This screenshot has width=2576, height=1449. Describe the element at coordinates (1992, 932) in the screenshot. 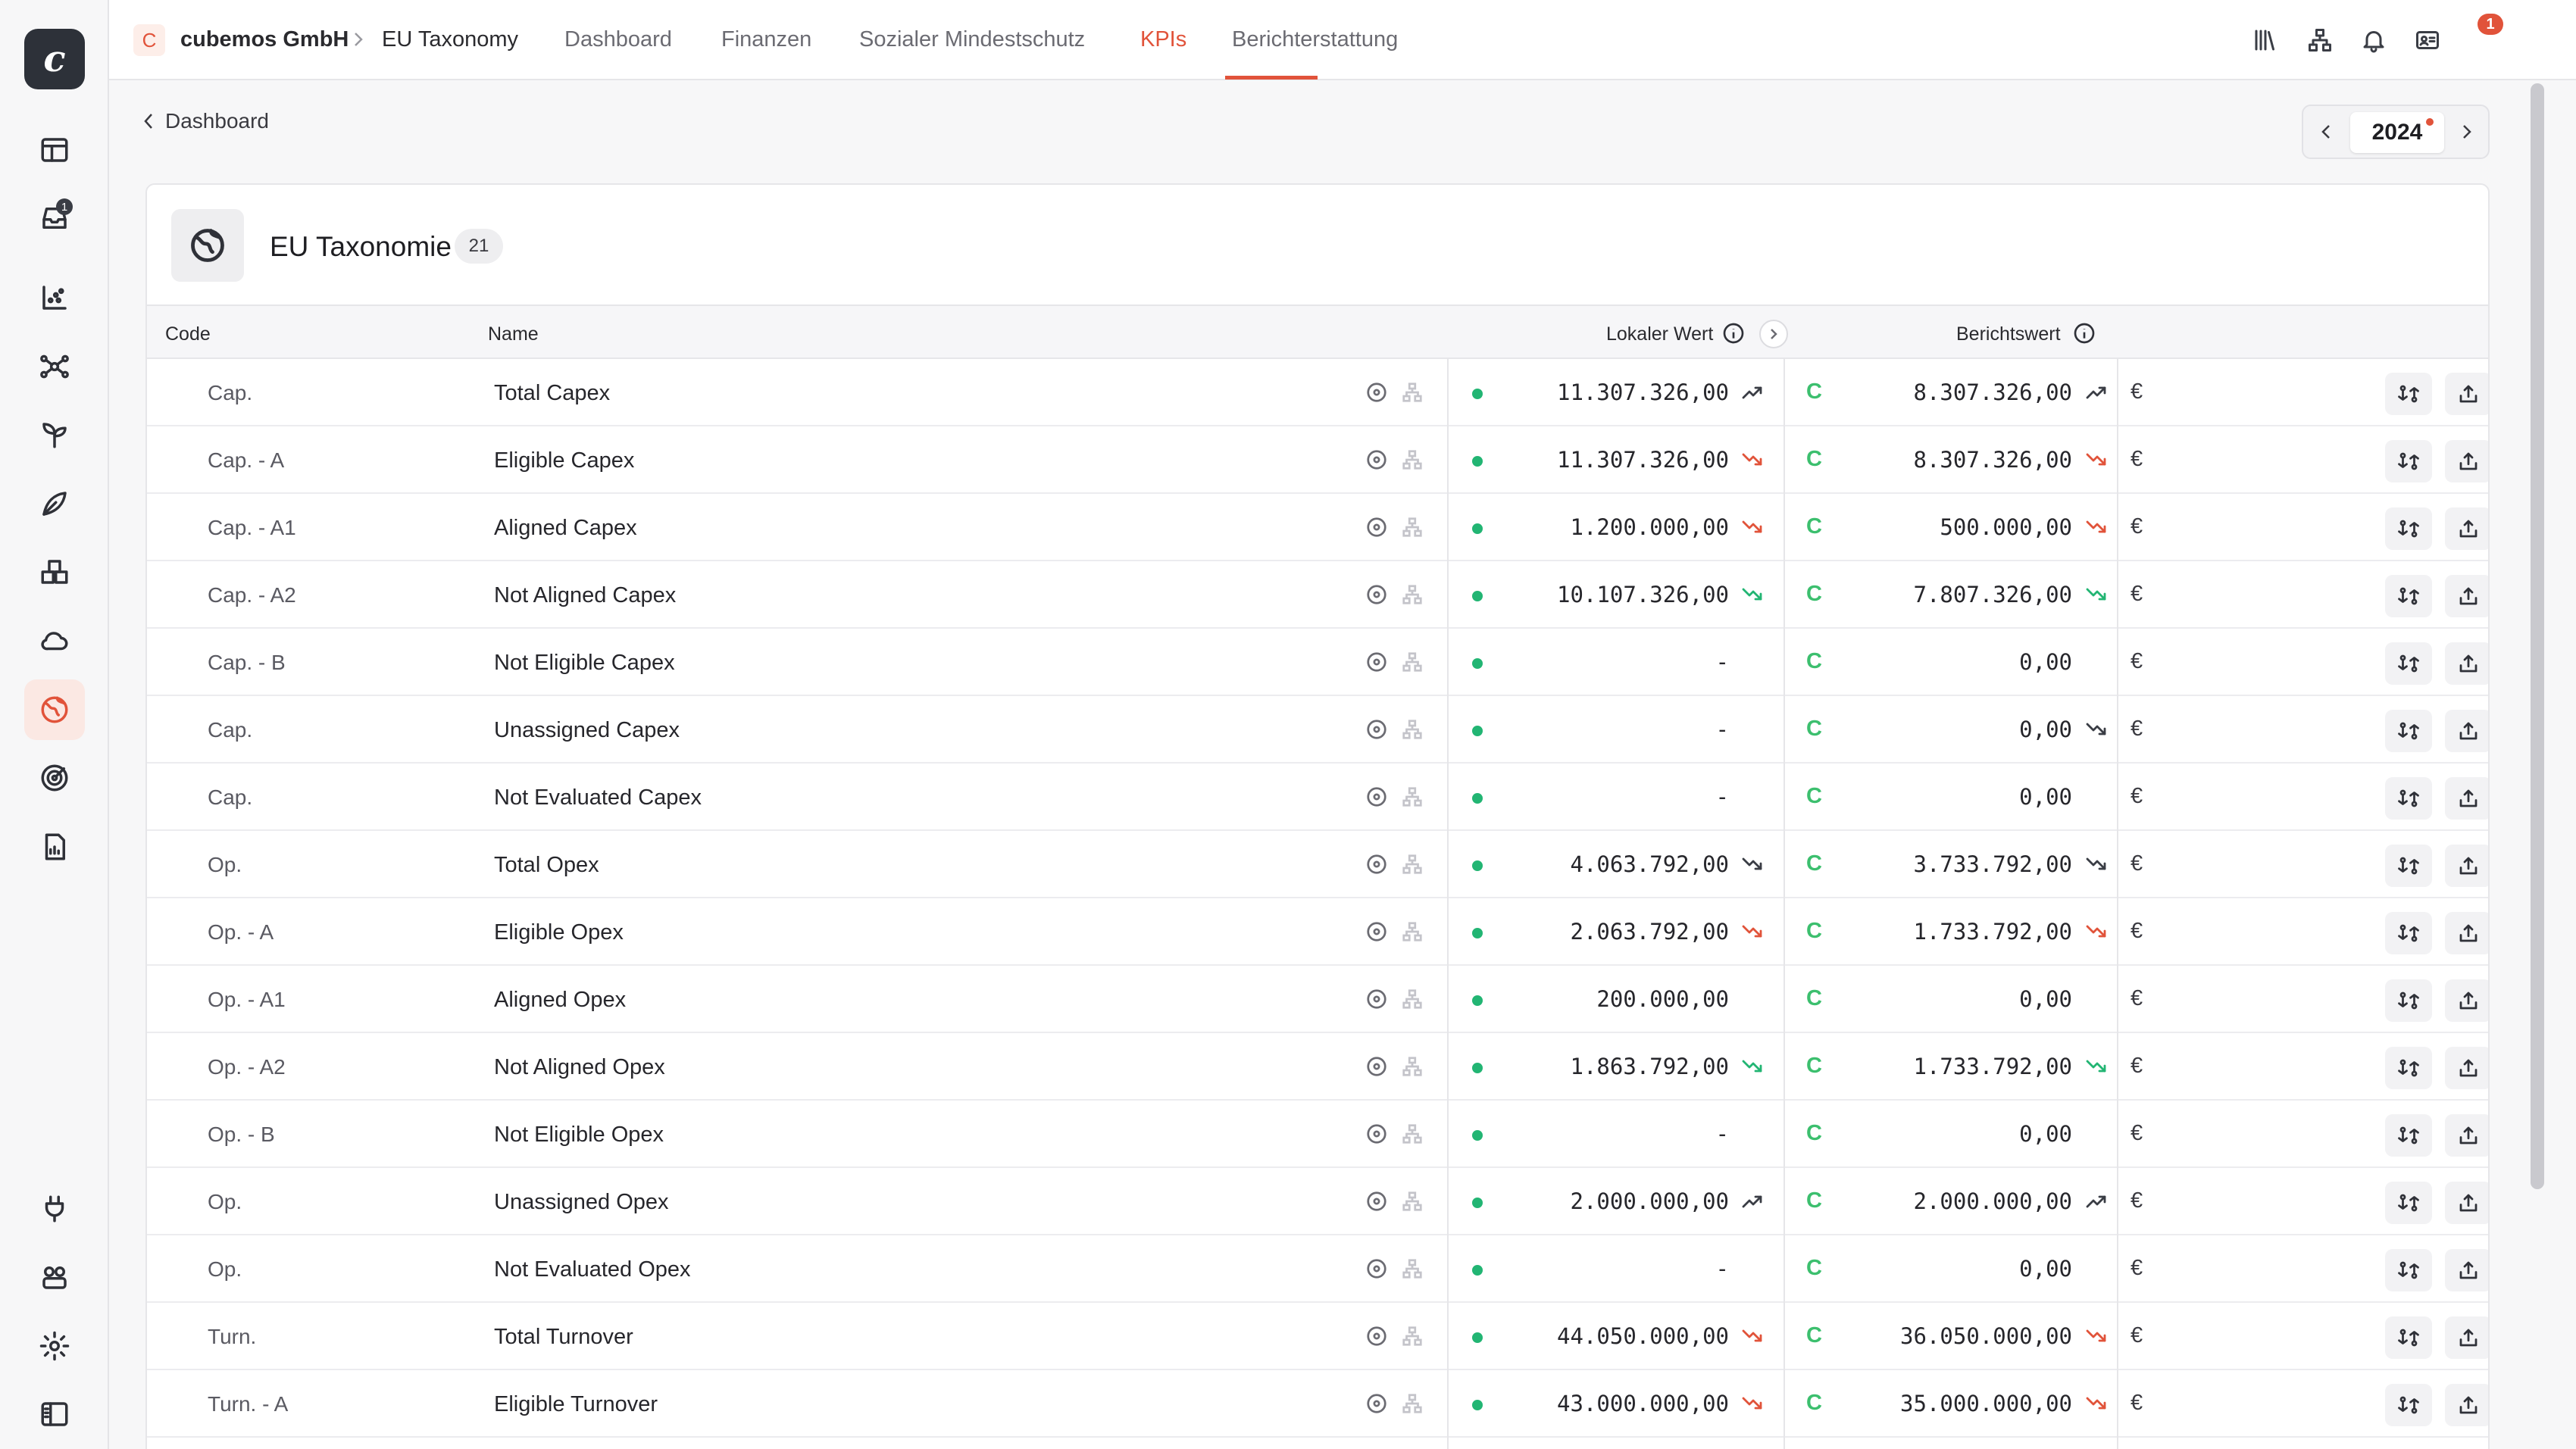

I see `report-value: 1.733.792,00` at that location.